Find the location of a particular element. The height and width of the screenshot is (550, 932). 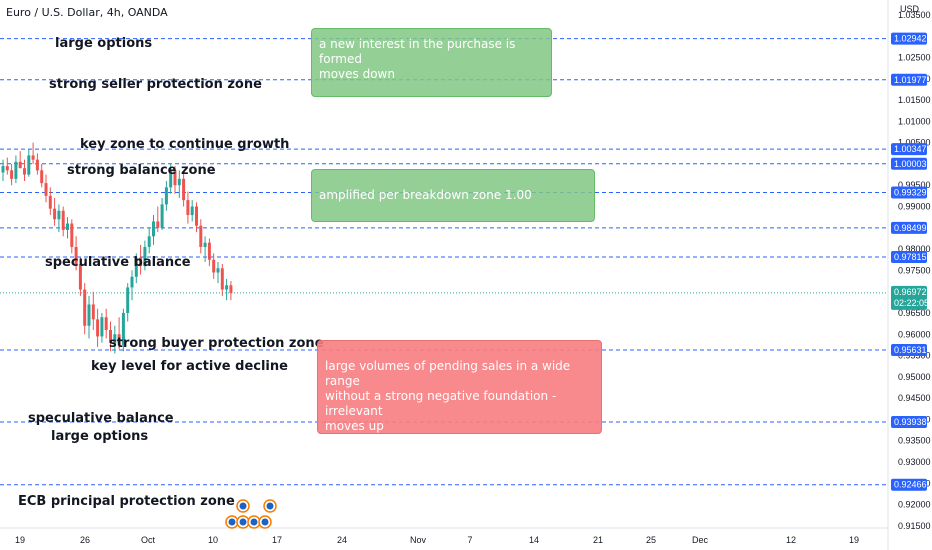

level-badge-label: 0.99329 is located at coordinates (910, 193).